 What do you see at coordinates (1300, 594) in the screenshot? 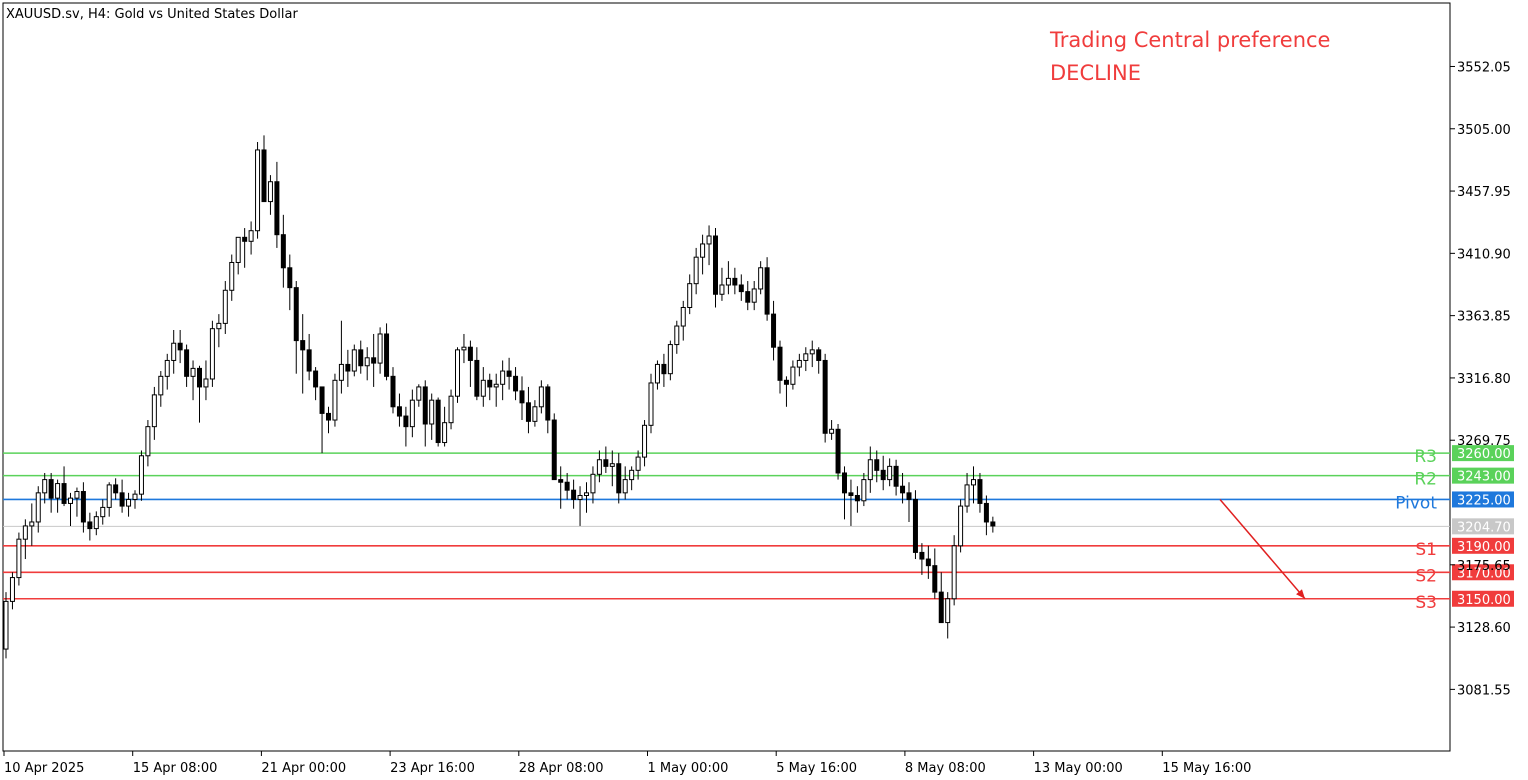
I see `forecast-arrow-head` at bounding box center [1300, 594].